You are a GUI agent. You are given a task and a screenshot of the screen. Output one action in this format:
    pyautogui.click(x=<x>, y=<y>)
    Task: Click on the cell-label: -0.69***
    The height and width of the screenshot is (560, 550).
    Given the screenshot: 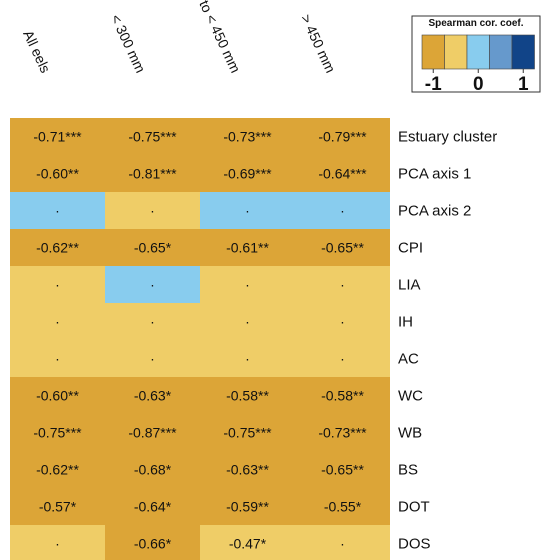 What is the action you would take?
    pyautogui.click(x=247, y=174)
    